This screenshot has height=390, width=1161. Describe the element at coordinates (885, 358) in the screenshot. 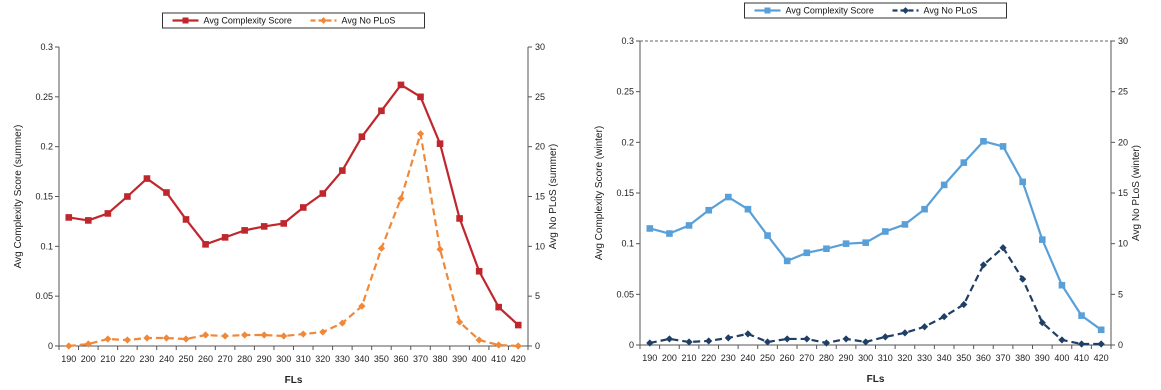

I see `x-tick-label: 310` at that location.